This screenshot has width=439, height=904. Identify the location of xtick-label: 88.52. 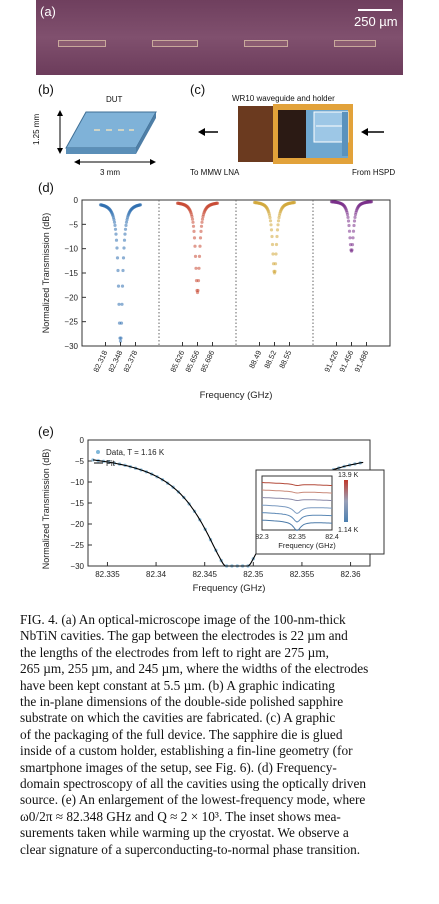
(270, 359).